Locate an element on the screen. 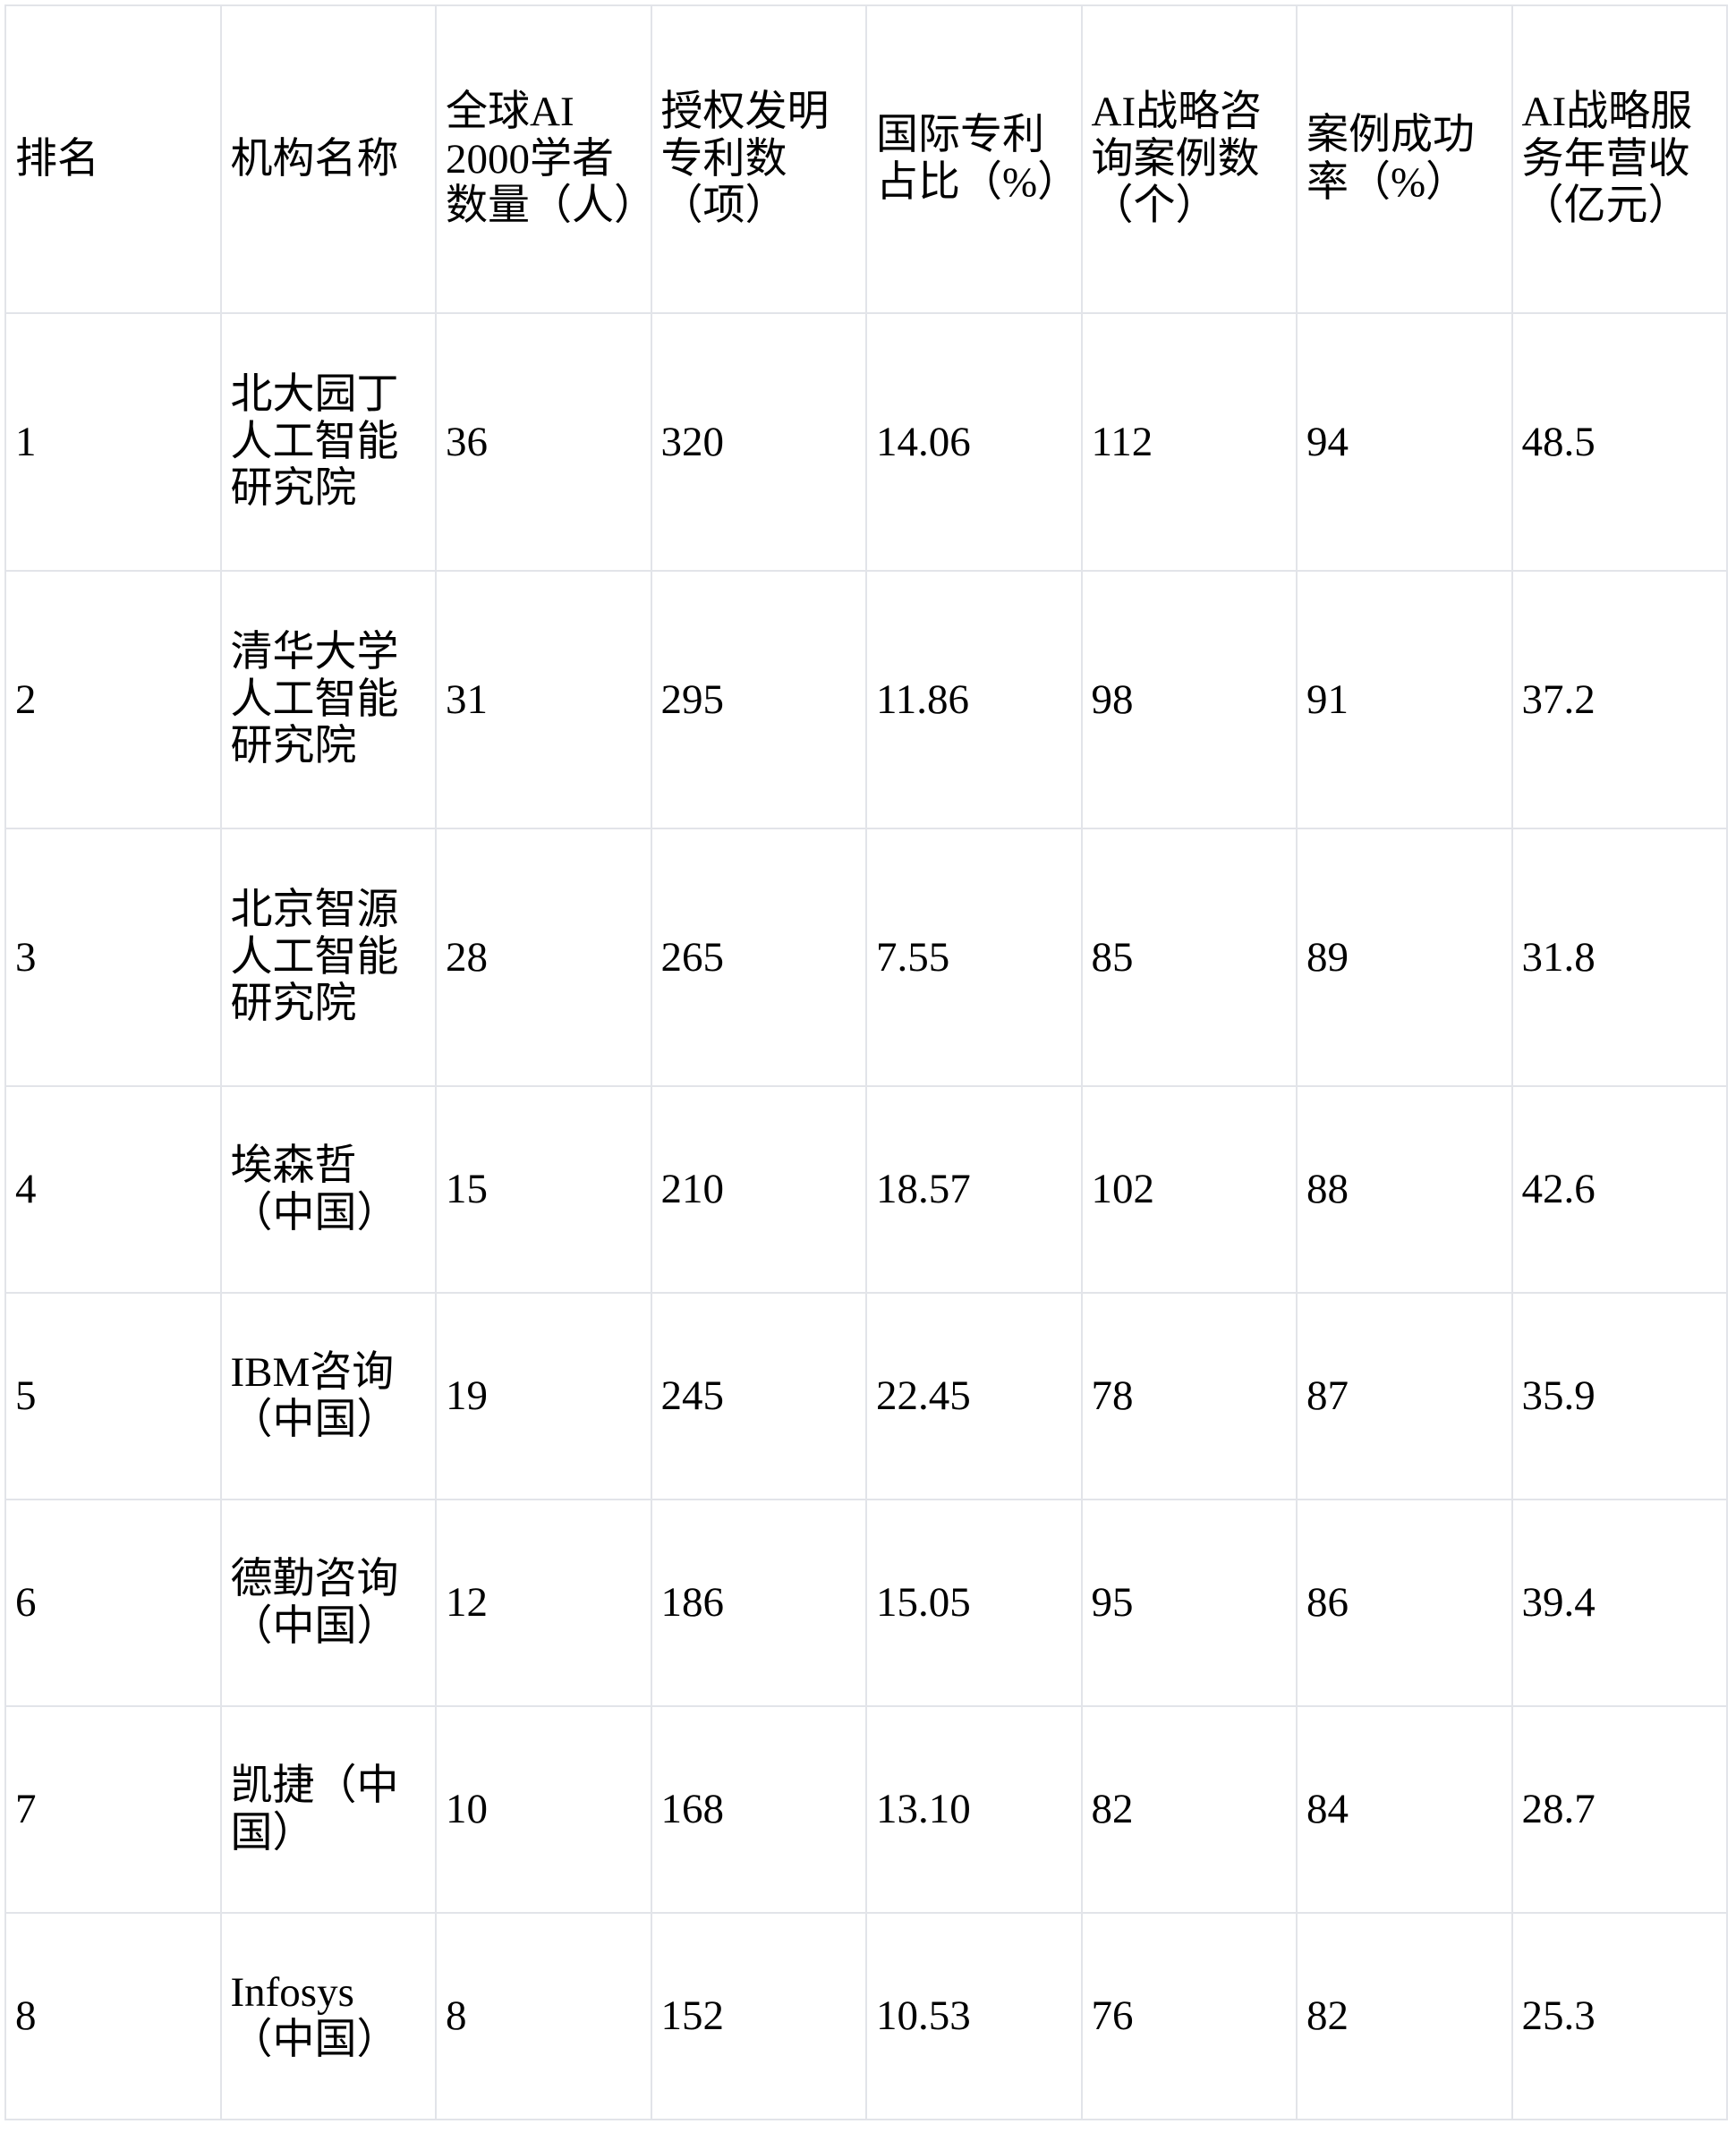 This screenshot has width=1736, height=2141. cell-global-ai2000-scholars: 15 is located at coordinates (544, 1190).